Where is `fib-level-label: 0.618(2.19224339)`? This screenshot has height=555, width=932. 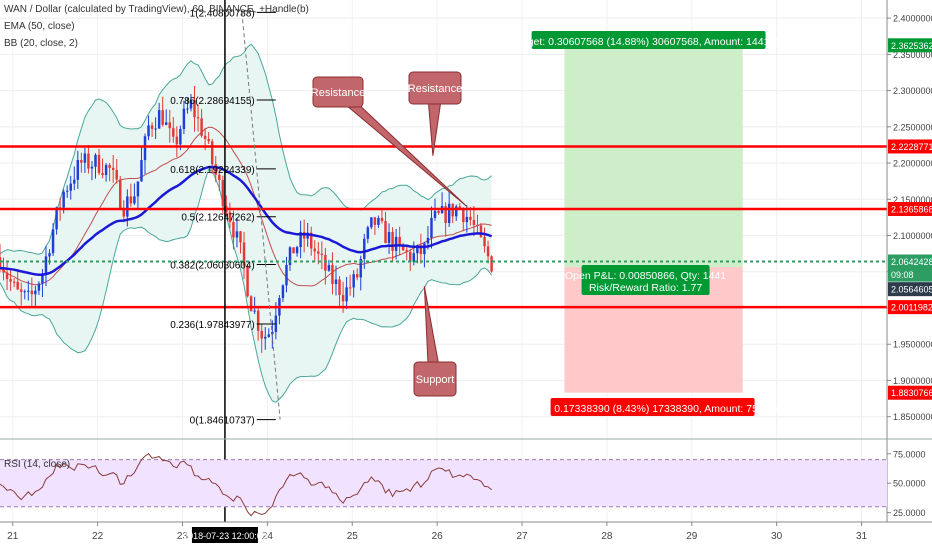
fib-level-label: 0.618(2.19224339) is located at coordinates (212, 170).